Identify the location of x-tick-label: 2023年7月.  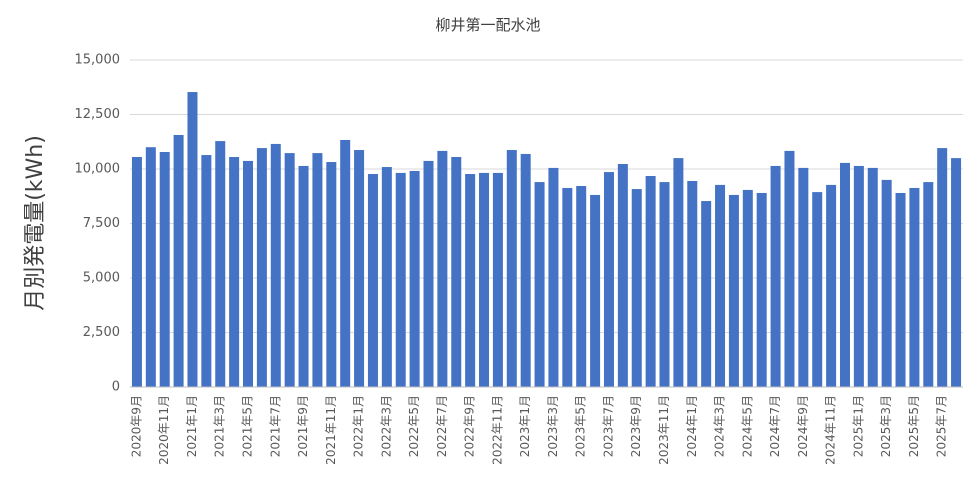
(608, 426).